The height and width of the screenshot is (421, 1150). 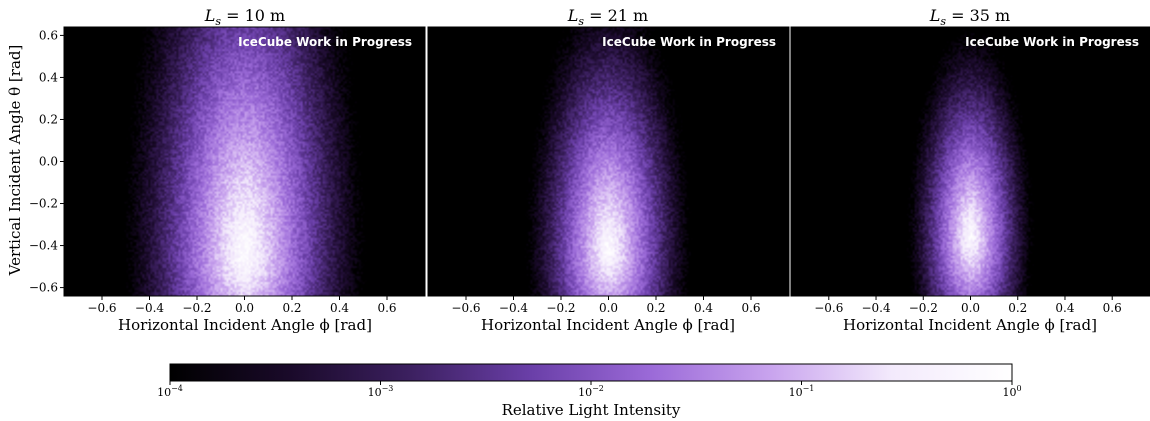 What do you see at coordinates (608, 325) in the screenshot?
I see `panel-2-x-axis-label: Horizontal Incident Angle ϕ [rad]` at bounding box center [608, 325].